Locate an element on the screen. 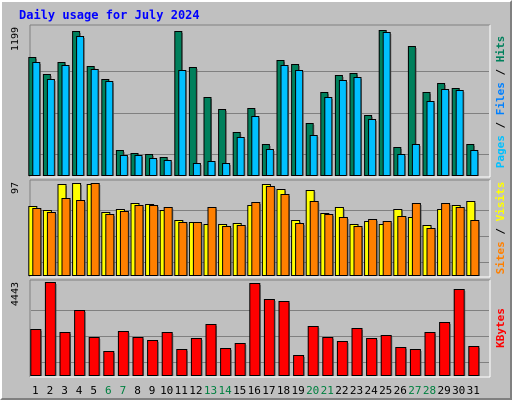 The width and height of the screenshot is (512, 400). x-tick-label: 3 is located at coordinates (64, 390).